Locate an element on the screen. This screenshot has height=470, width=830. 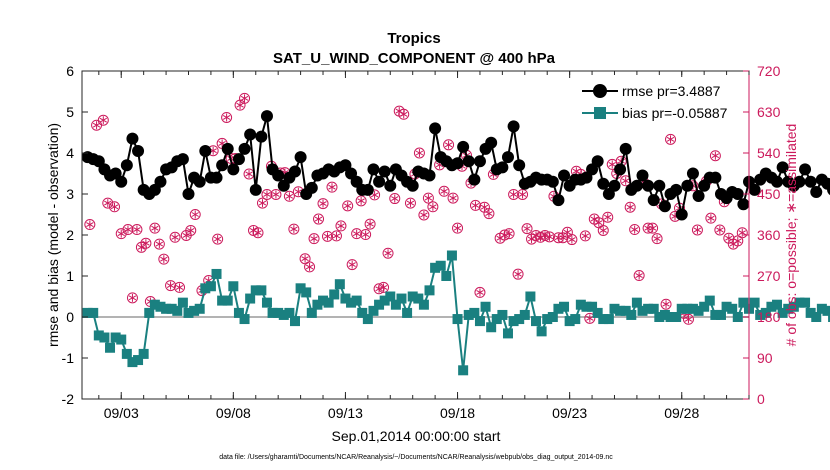
chart-title: Tropics is located at coordinates (413, 38).